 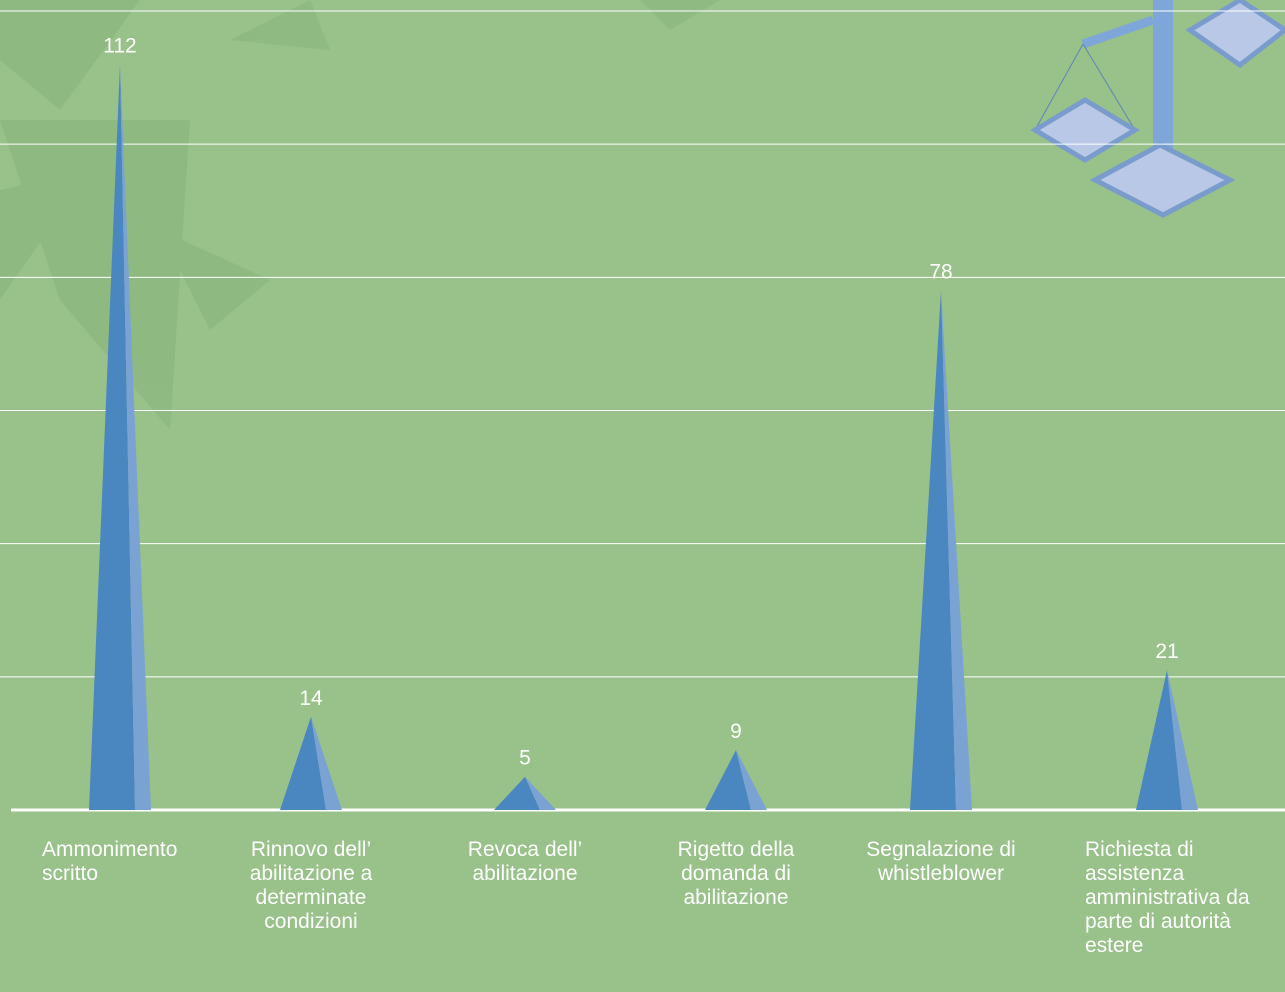 I want to click on scales-icon, so click(x=1157, y=109).